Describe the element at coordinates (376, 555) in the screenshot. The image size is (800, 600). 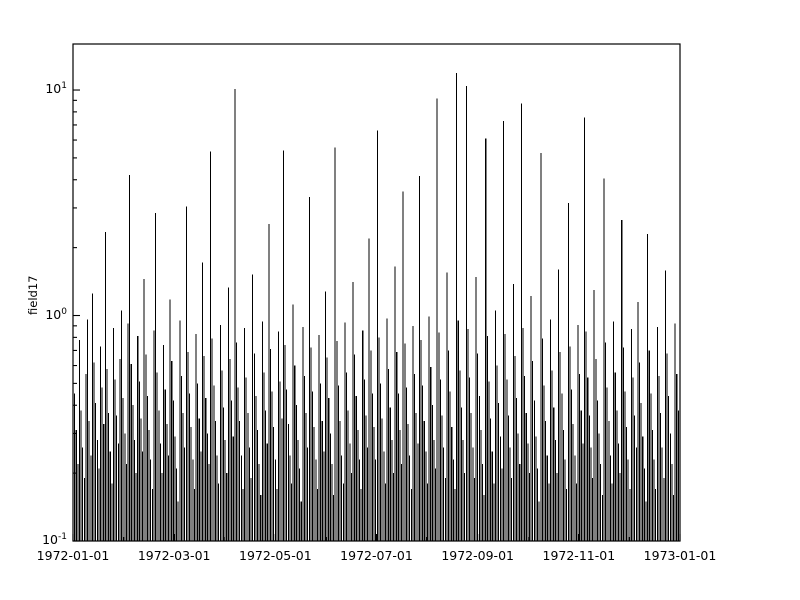
I see `x-tick-label: 1972-07-01` at that location.